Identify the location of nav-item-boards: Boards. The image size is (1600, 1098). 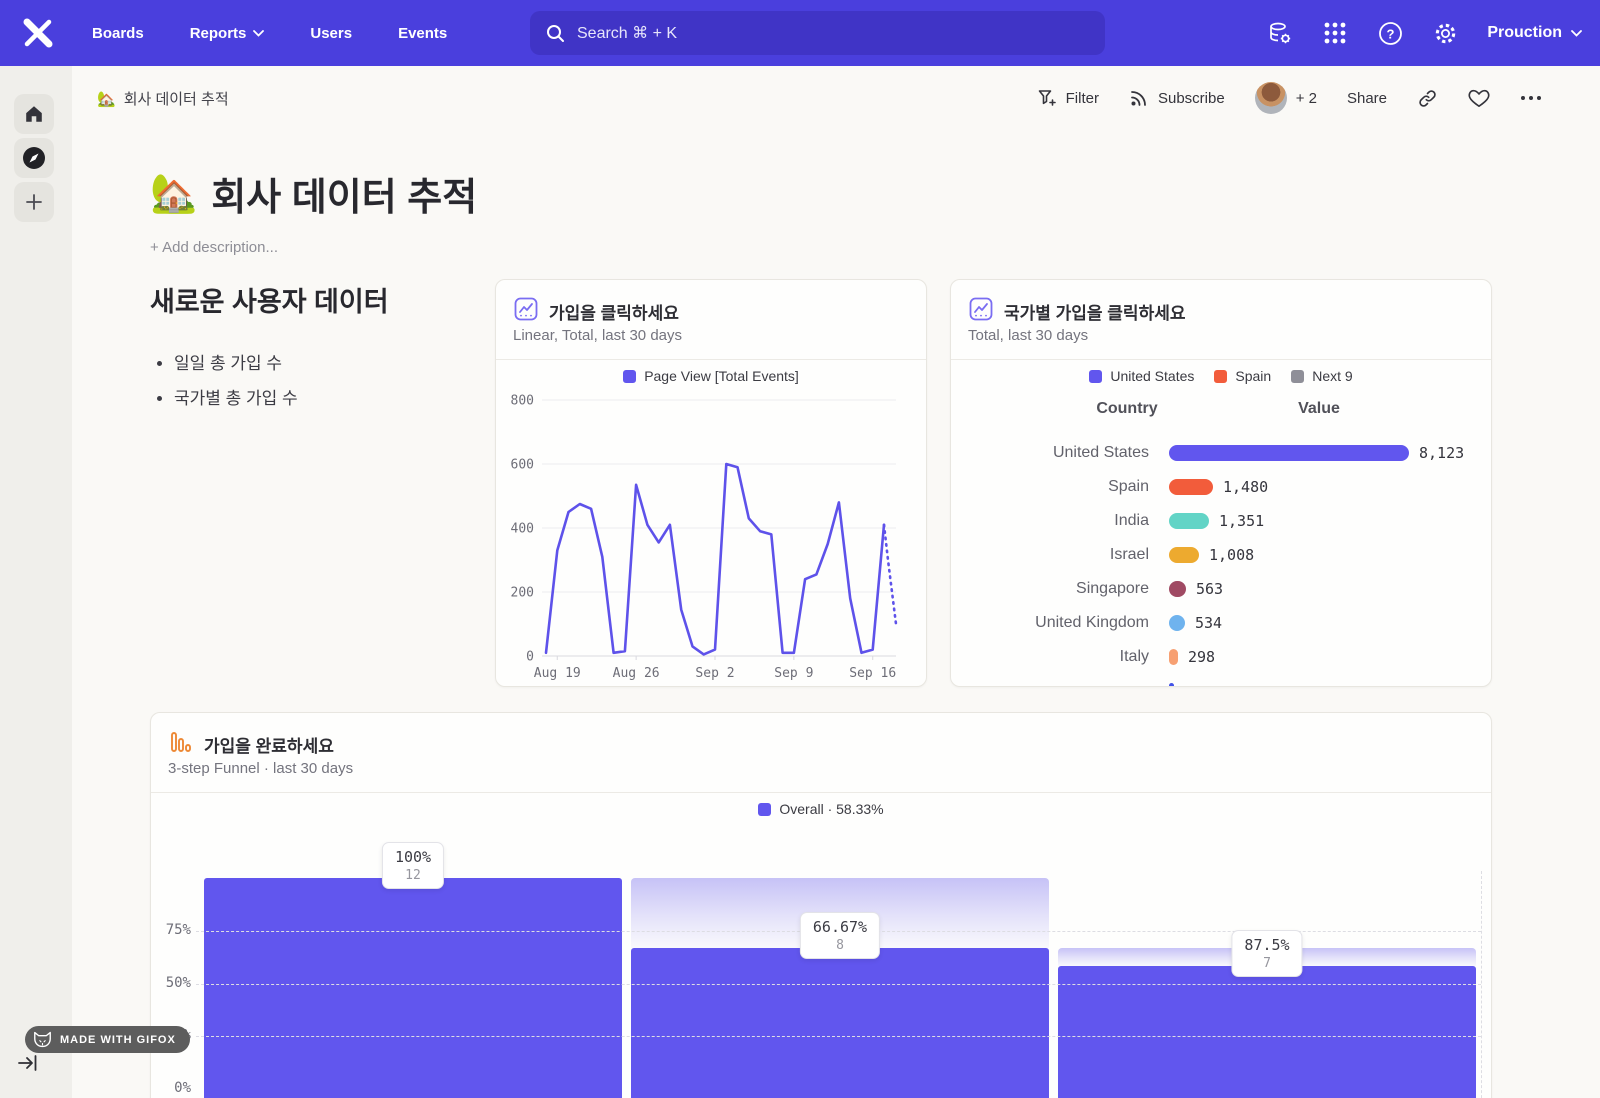
(118, 33).